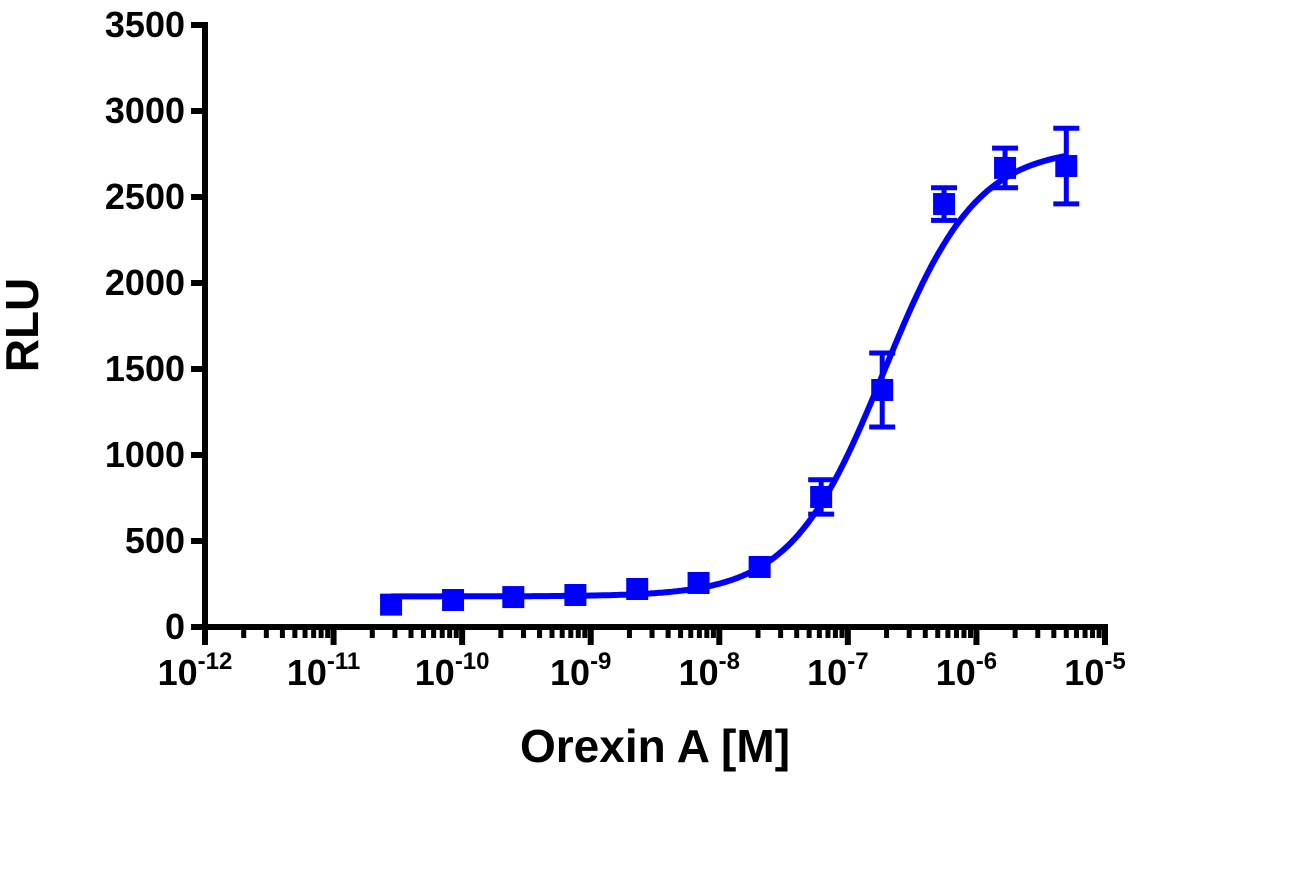  Describe the element at coordinates (145, 24) in the screenshot. I see `y-tick-label: 3500` at that location.